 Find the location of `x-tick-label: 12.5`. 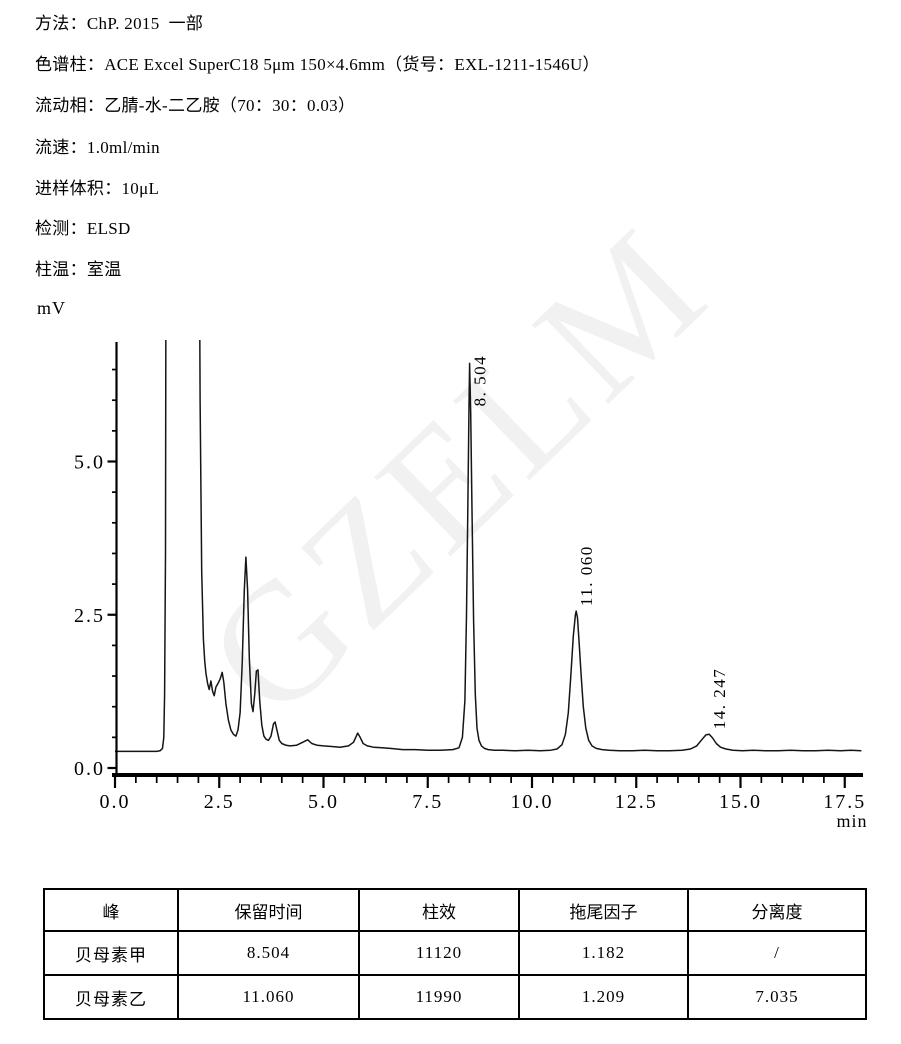

x-tick-label: 12.5 is located at coordinates (636, 802).